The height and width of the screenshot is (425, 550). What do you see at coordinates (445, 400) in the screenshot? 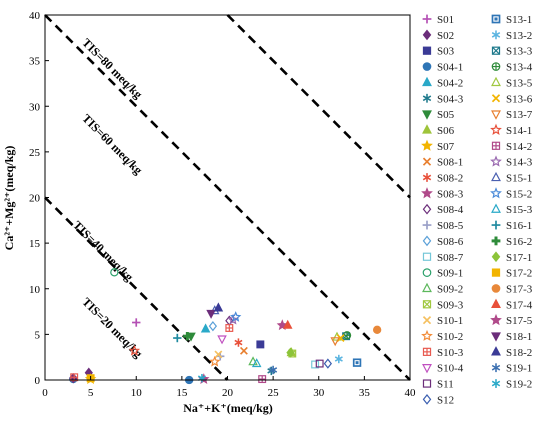
I see `legend-label: S12` at bounding box center [445, 400].